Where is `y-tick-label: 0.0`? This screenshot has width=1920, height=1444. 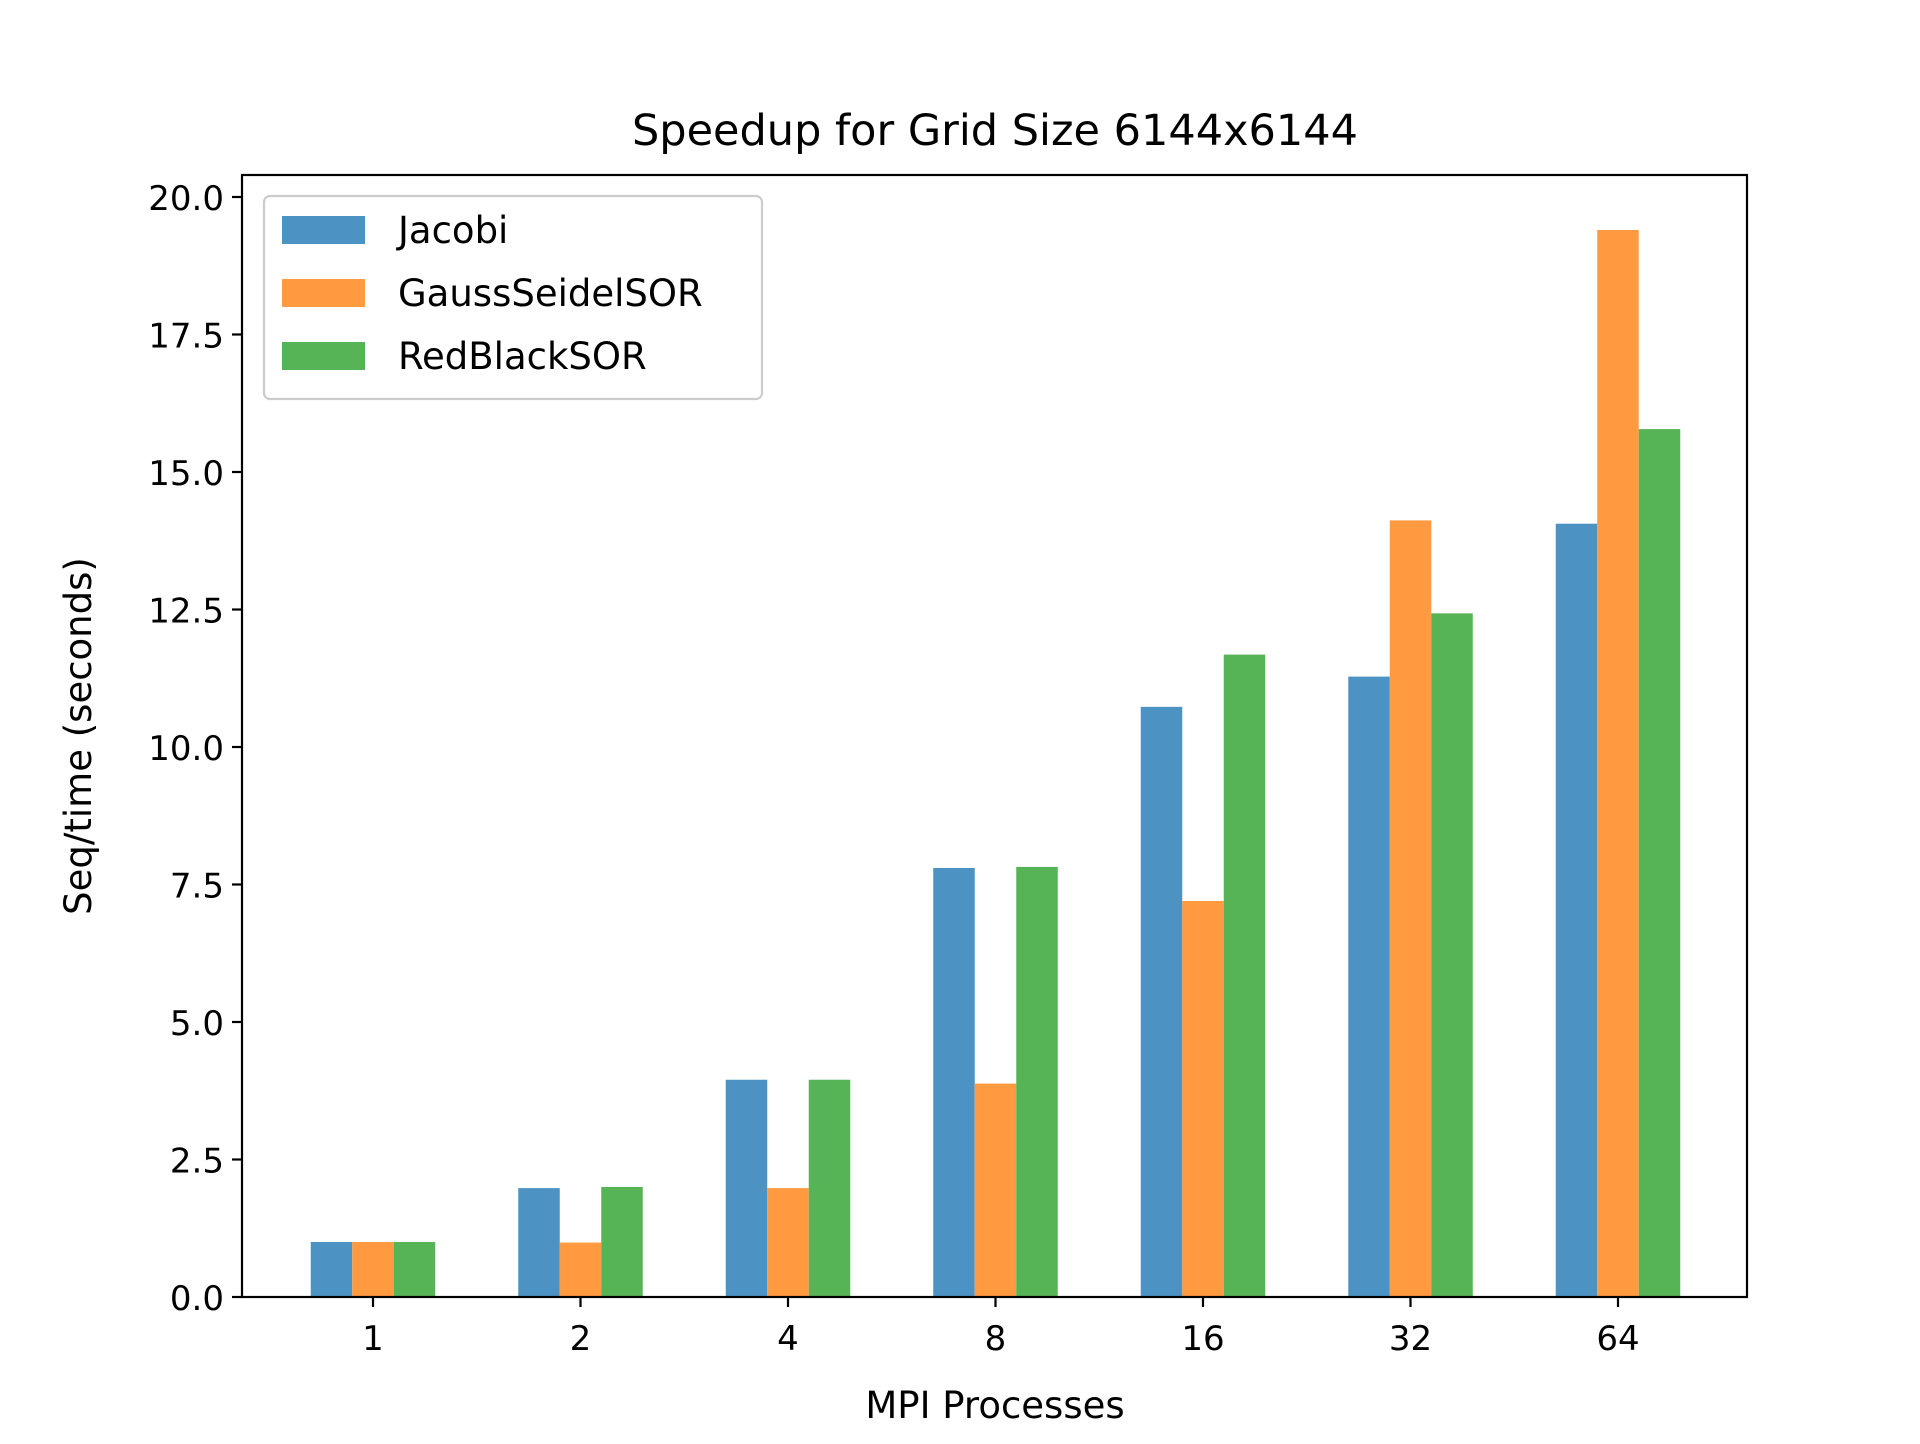 y-tick-label: 0.0 is located at coordinates (197, 1299).